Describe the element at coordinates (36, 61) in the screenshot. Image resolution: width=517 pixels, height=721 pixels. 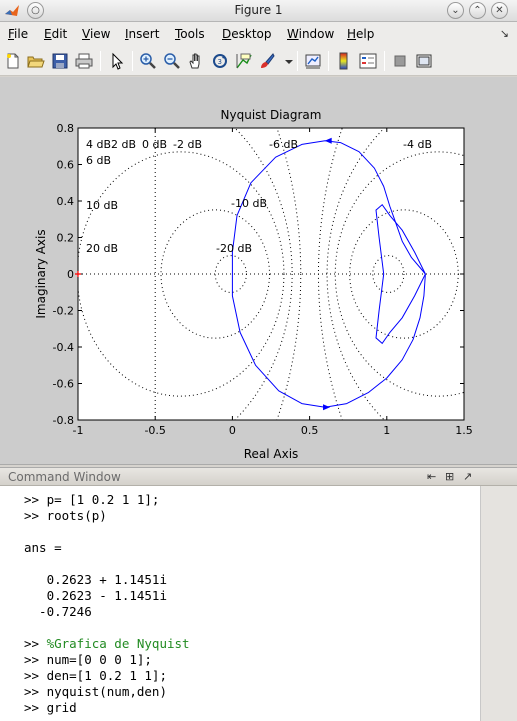
I see `open-file-icon` at that location.